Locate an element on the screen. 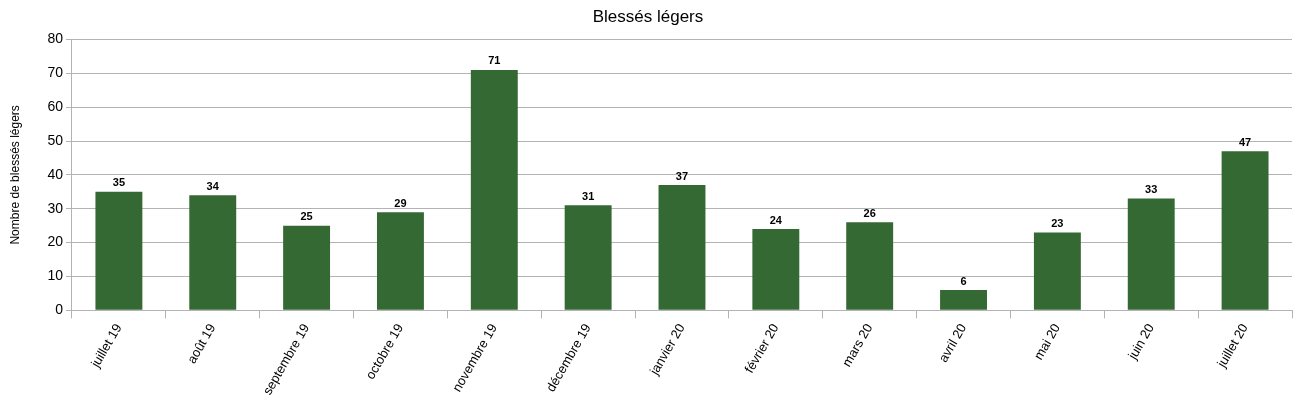 The image size is (1295, 403). data-label: 25 is located at coordinates (306, 216).